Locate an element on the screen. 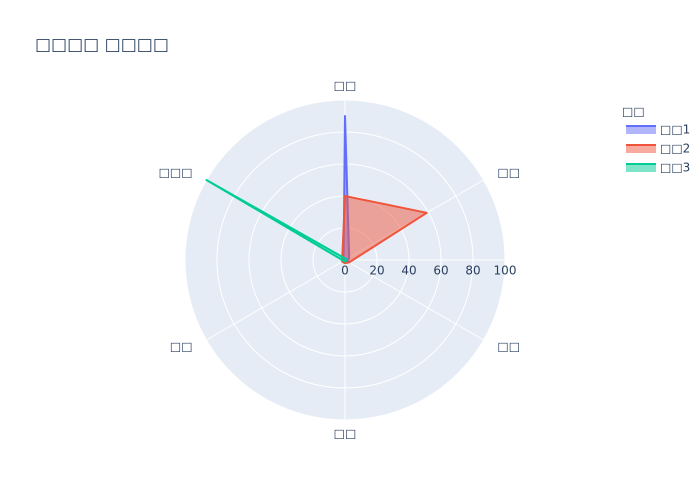  chart-title: □□□□ □□□□ is located at coordinates (102, 45).